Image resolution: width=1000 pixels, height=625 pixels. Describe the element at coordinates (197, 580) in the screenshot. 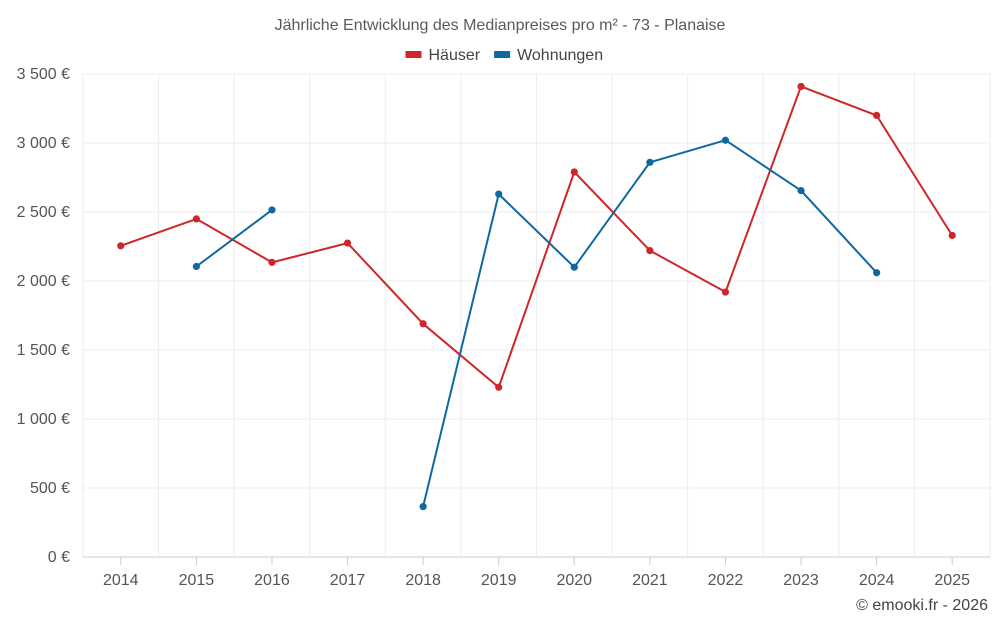

I see `x-tick-label: 2015` at that location.